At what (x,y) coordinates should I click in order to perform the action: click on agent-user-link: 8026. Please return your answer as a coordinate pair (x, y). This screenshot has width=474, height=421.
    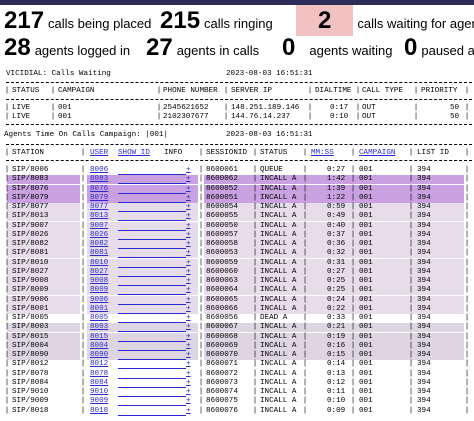
    Looking at the image, I should click on (99, 234).